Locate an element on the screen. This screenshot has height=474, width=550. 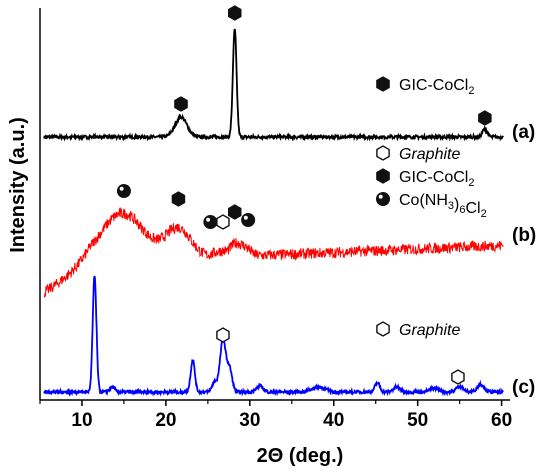
legend-a: GIC-CoCl2 is located at coordinates (425, 86).